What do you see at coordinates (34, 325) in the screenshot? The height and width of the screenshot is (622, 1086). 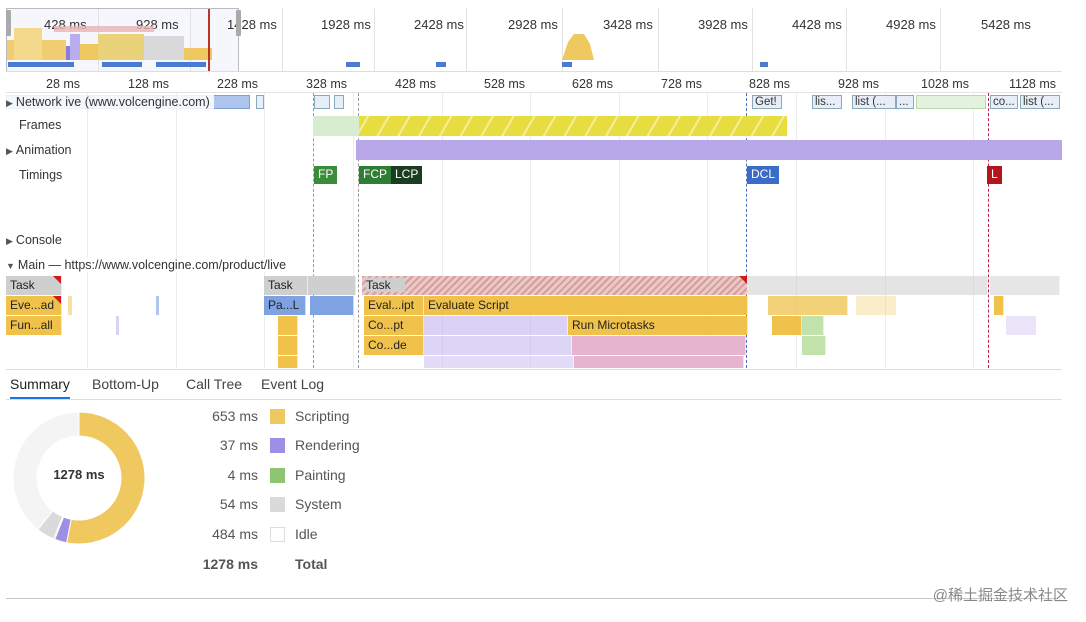 I see `flame-function-call: Fun...all` at bounding box center [34, 325].